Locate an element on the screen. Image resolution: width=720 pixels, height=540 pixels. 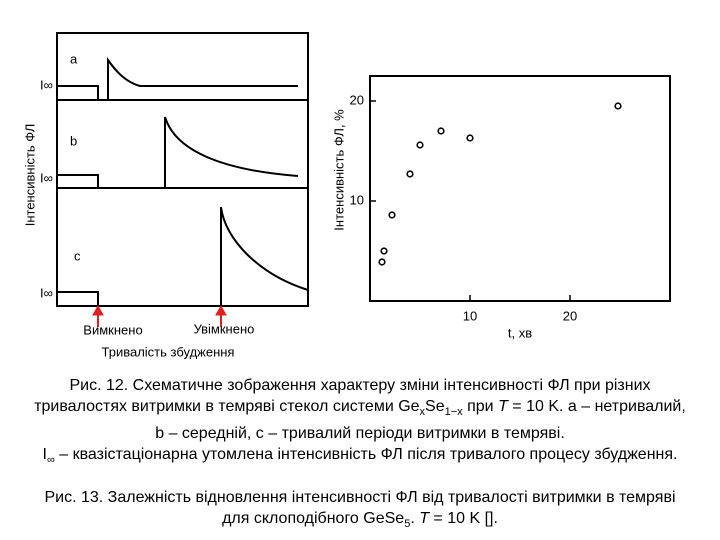
caption-text: . is located at coordinates (415, 518).